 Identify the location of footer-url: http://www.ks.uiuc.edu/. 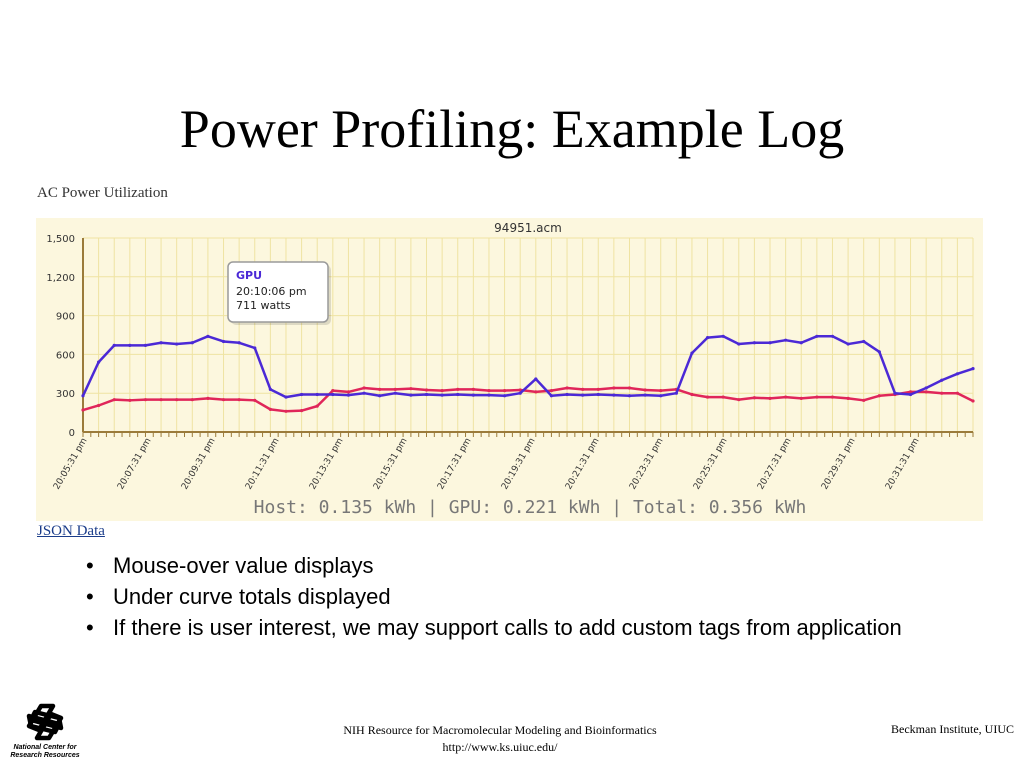
(500, 747).